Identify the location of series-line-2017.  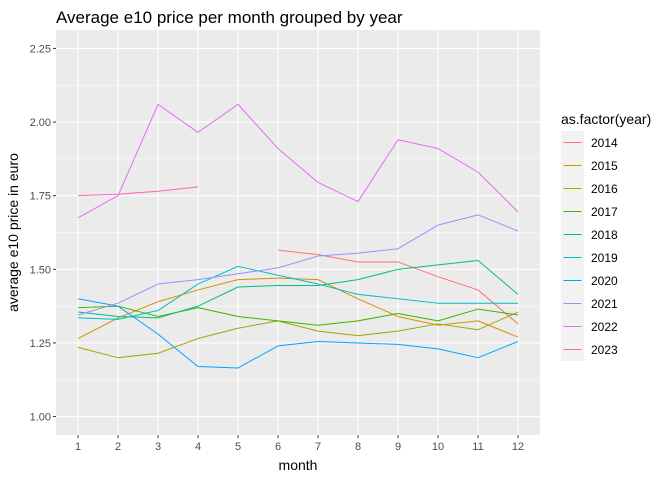
(298, 315).